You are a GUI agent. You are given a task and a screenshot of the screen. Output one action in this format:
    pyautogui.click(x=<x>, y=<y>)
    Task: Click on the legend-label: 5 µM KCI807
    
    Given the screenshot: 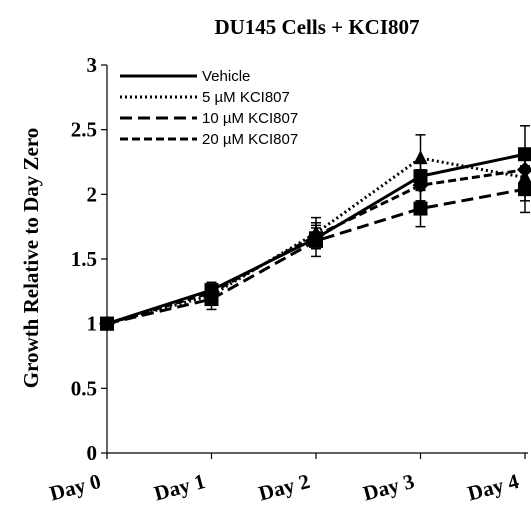 What is the action you would take?
    pyautogui.click(x=246, y=97)
    